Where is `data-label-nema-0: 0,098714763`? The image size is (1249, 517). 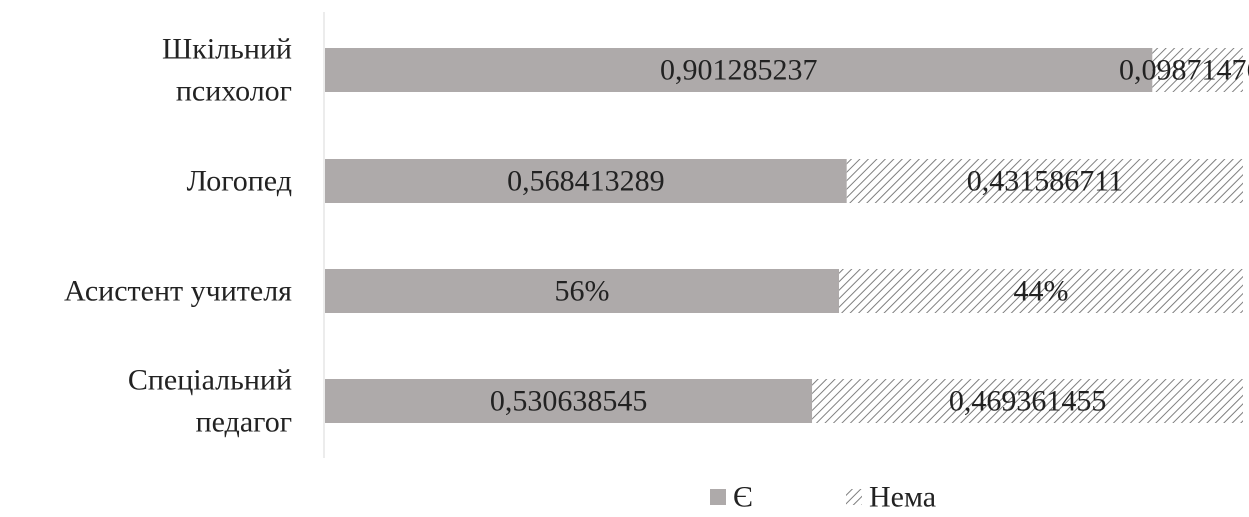 data-label-nema-0: 0,098714763 is located at coordinates (1184, 70).